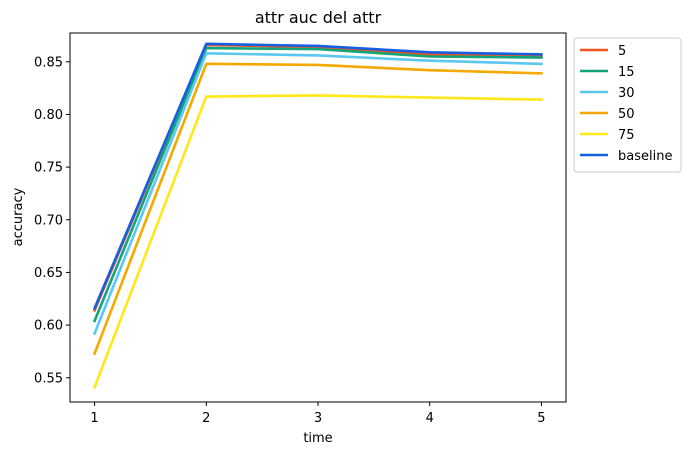  I want to click on chart-title: attr auc del attr, so click(318, 17).